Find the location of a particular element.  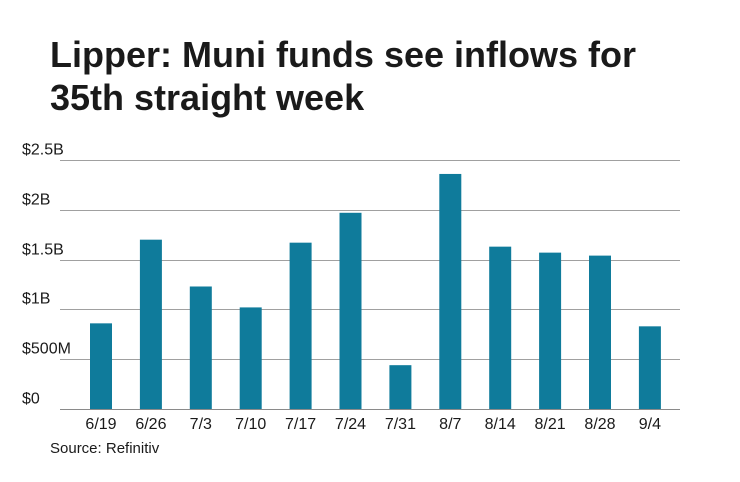

x-tick-label-7-31: 7/31 is located at coordinates (400, 424).